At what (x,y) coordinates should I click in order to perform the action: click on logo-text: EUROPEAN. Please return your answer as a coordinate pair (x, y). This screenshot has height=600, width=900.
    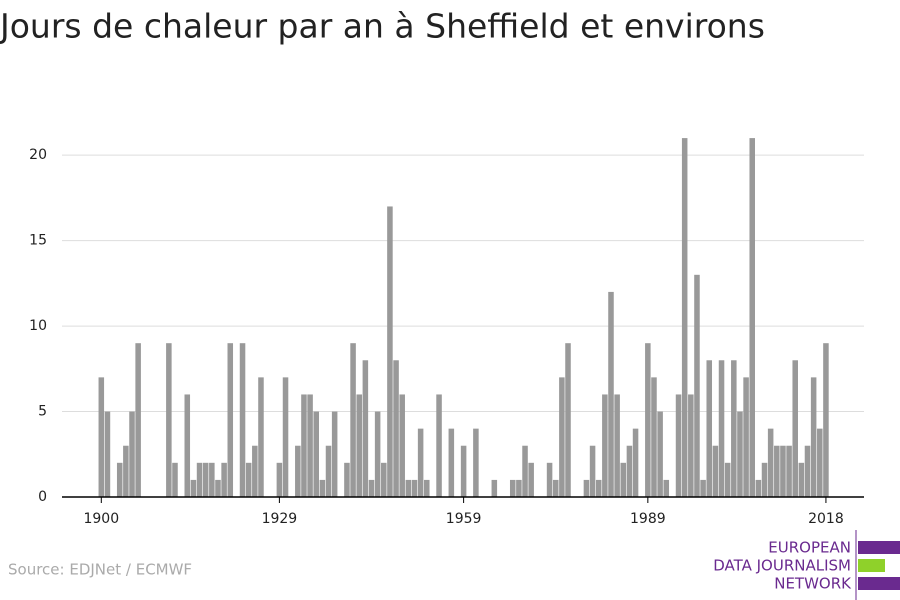
    Looking at the image, I should click on (809, 548).